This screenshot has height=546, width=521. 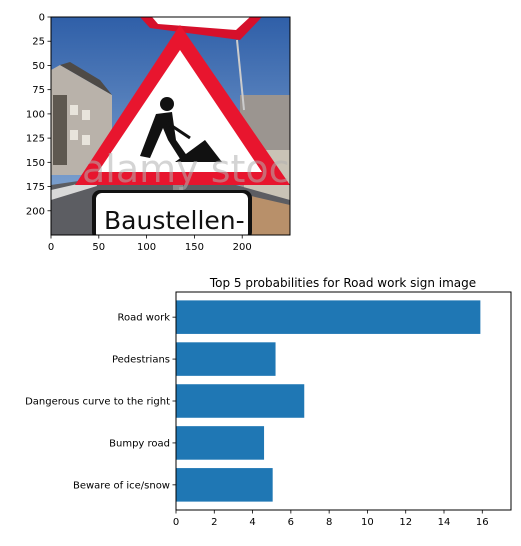 I want to click on value-axis: 0 2 4 6 8 10 12 14 16, so click(x=331, y=519).